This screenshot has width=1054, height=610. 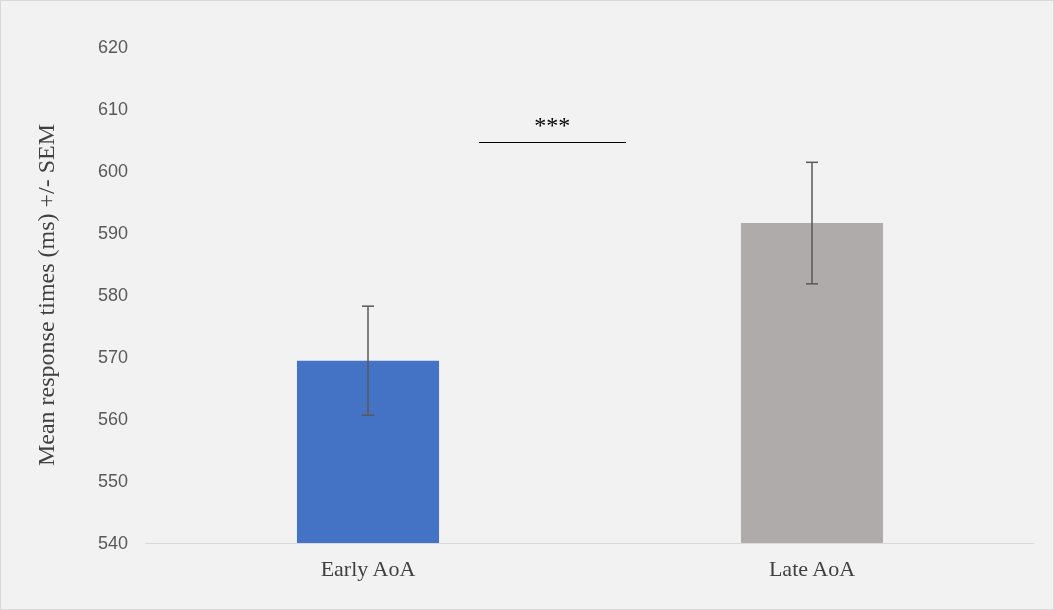 What do you see at coordinates (112, 233) in the screenshot?
I see `y-tick-label: 590` at bounding box center [112, 233].